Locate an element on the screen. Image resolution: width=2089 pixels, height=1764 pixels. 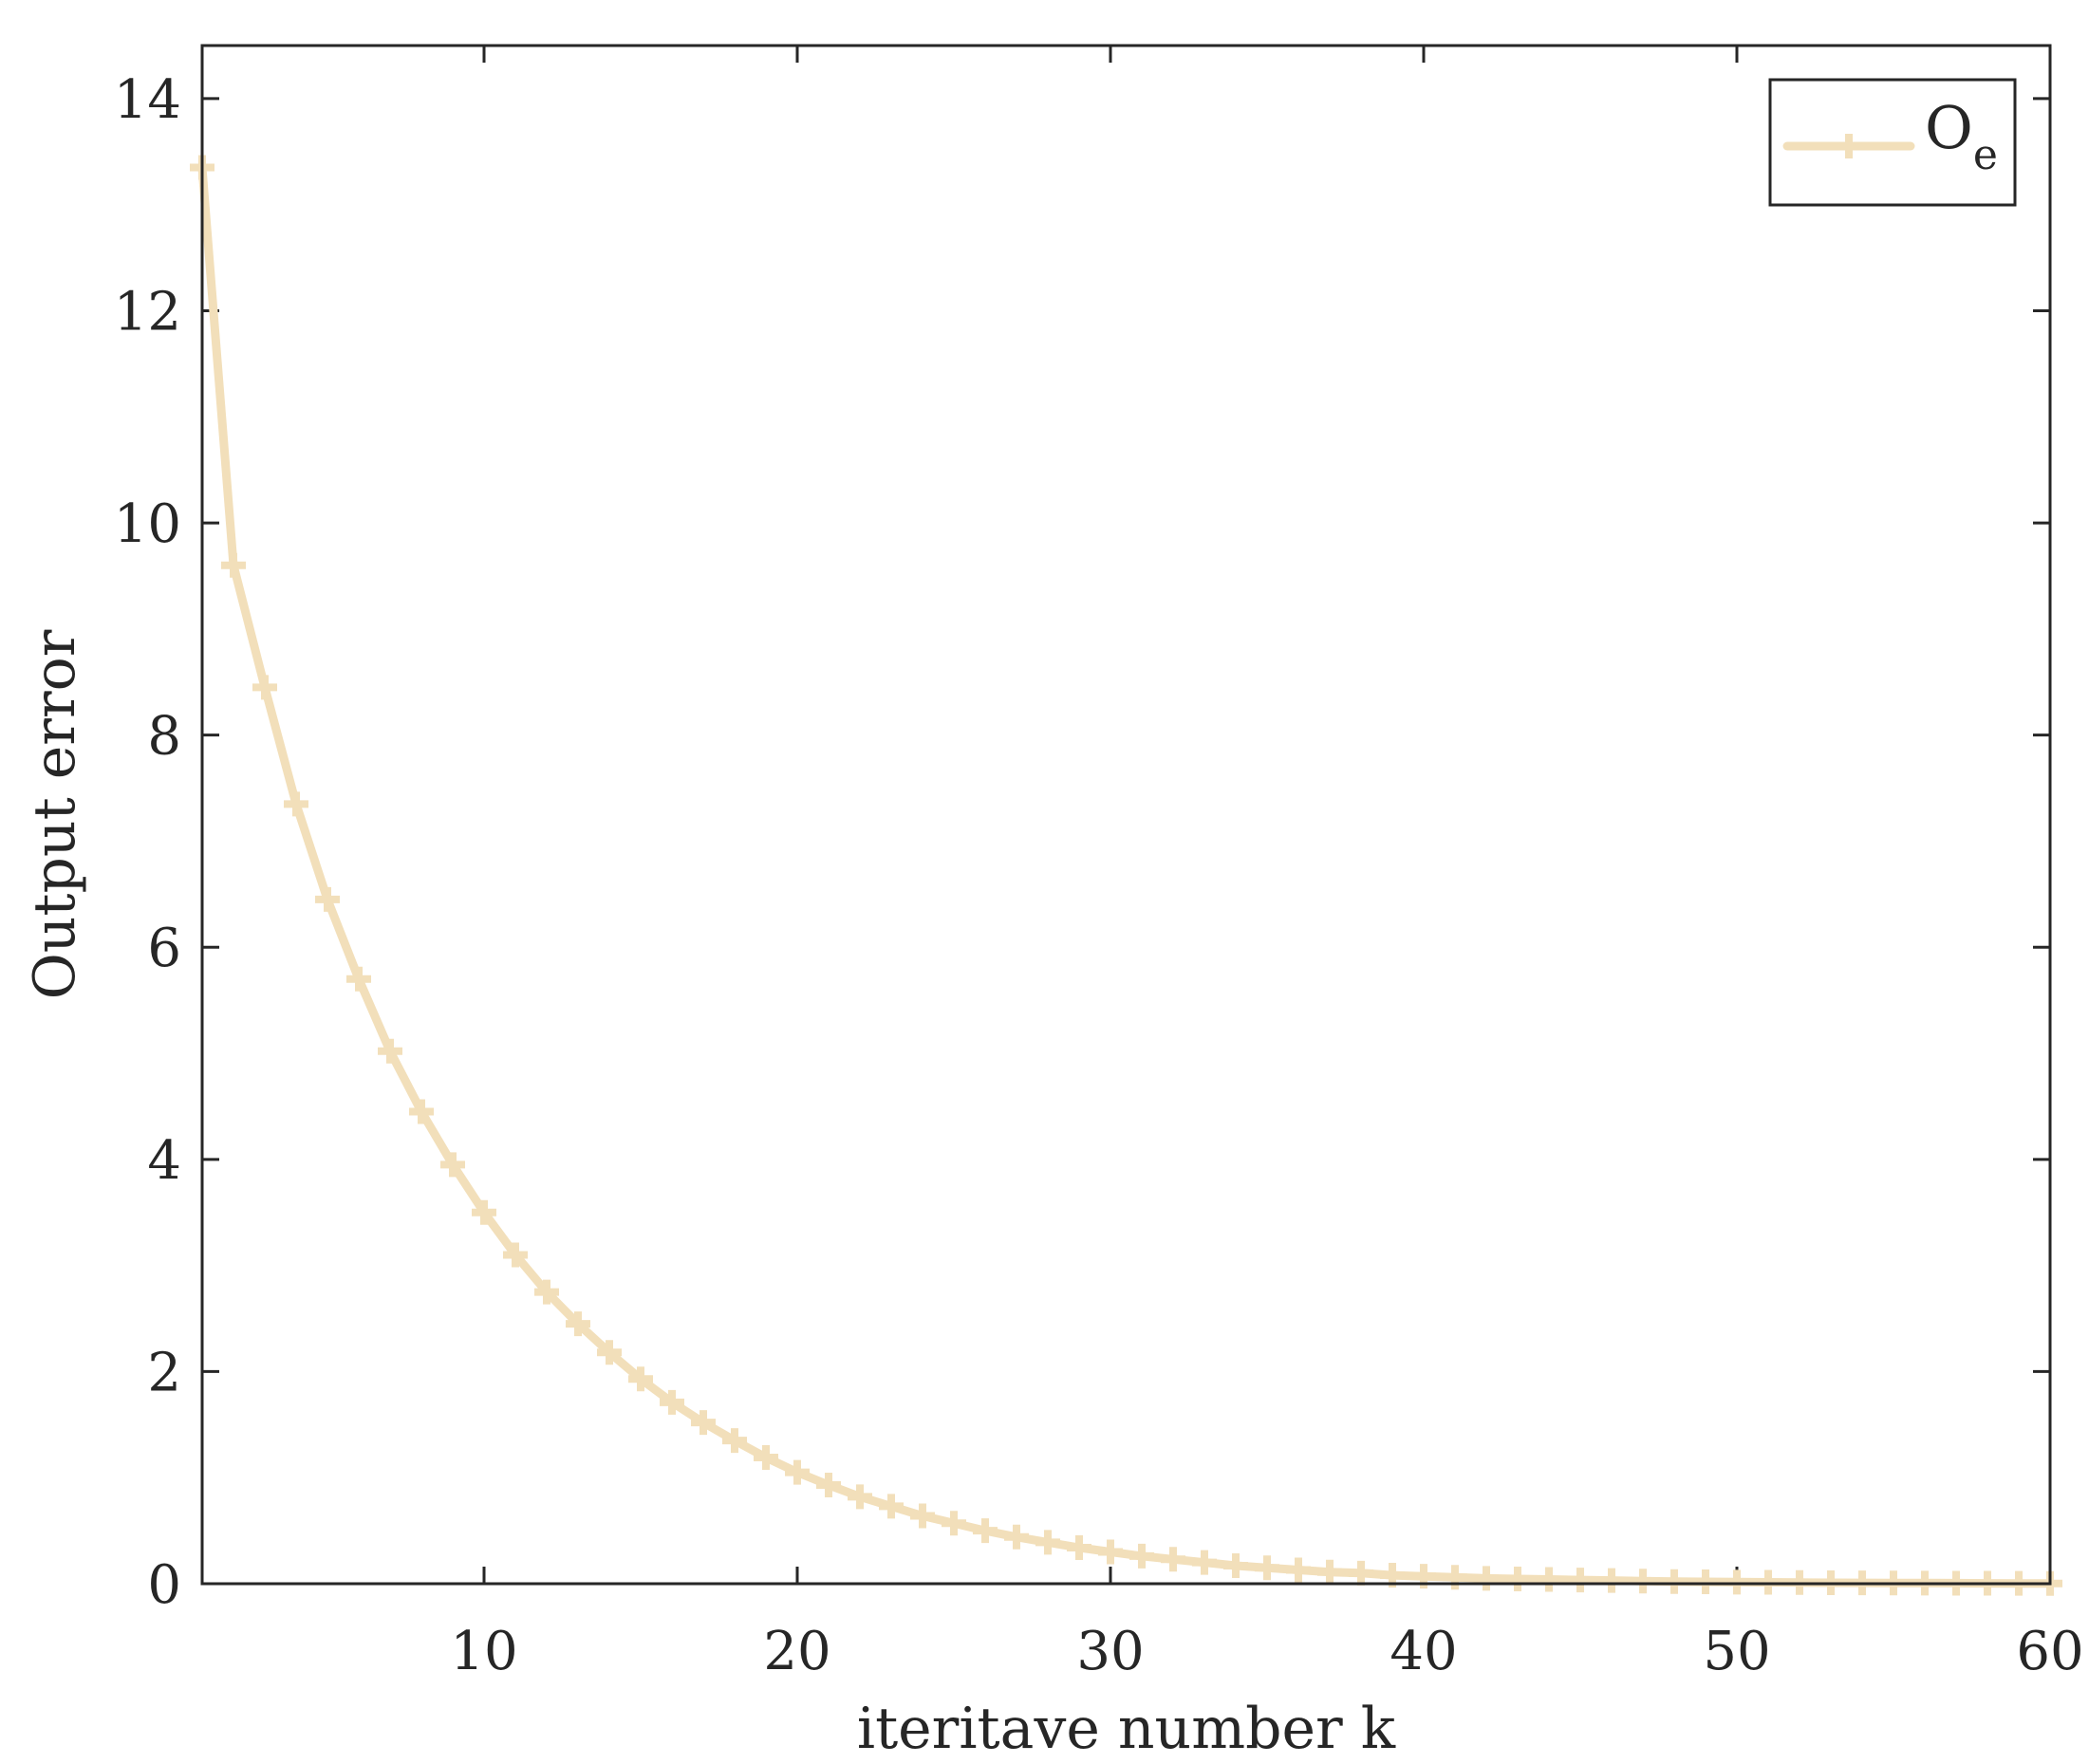
y-tick-label: 14 is located at coordinates (147, 100).